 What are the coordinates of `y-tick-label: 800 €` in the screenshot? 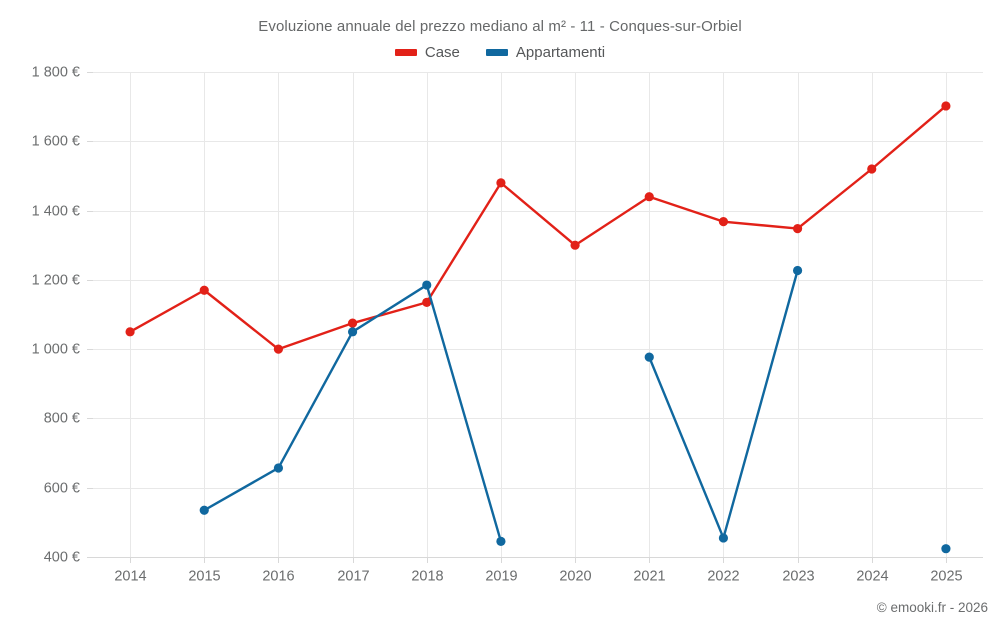 It's located at (62, 418).